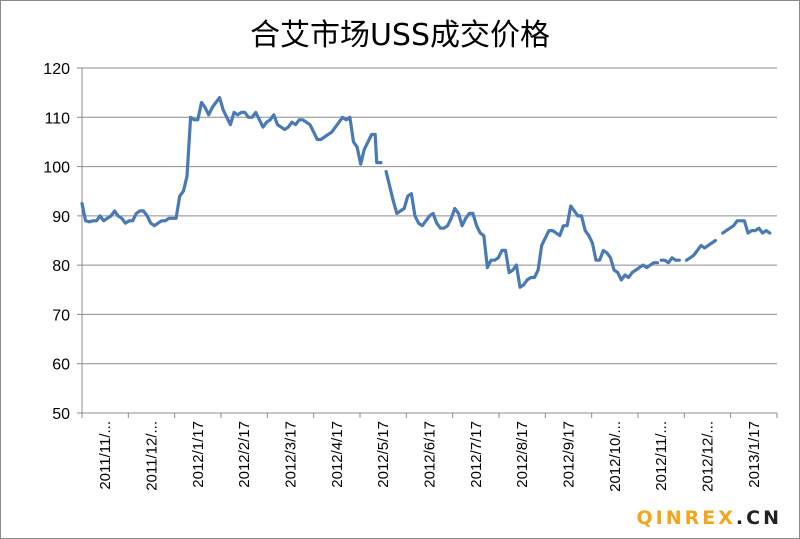 This screenshot has width=800, height=539. I want to click on watermark-logo: QINREX.CN, so click(709, 518).